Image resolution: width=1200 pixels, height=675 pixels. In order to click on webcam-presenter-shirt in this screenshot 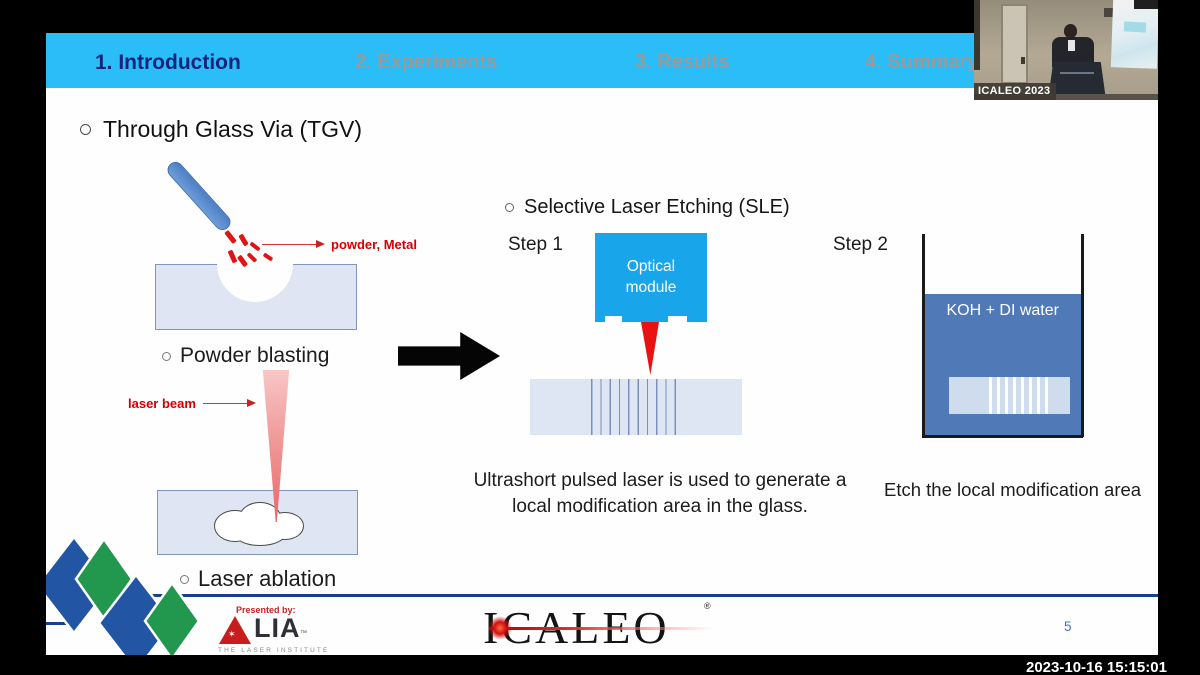, I will do `click(1071, 45)`.